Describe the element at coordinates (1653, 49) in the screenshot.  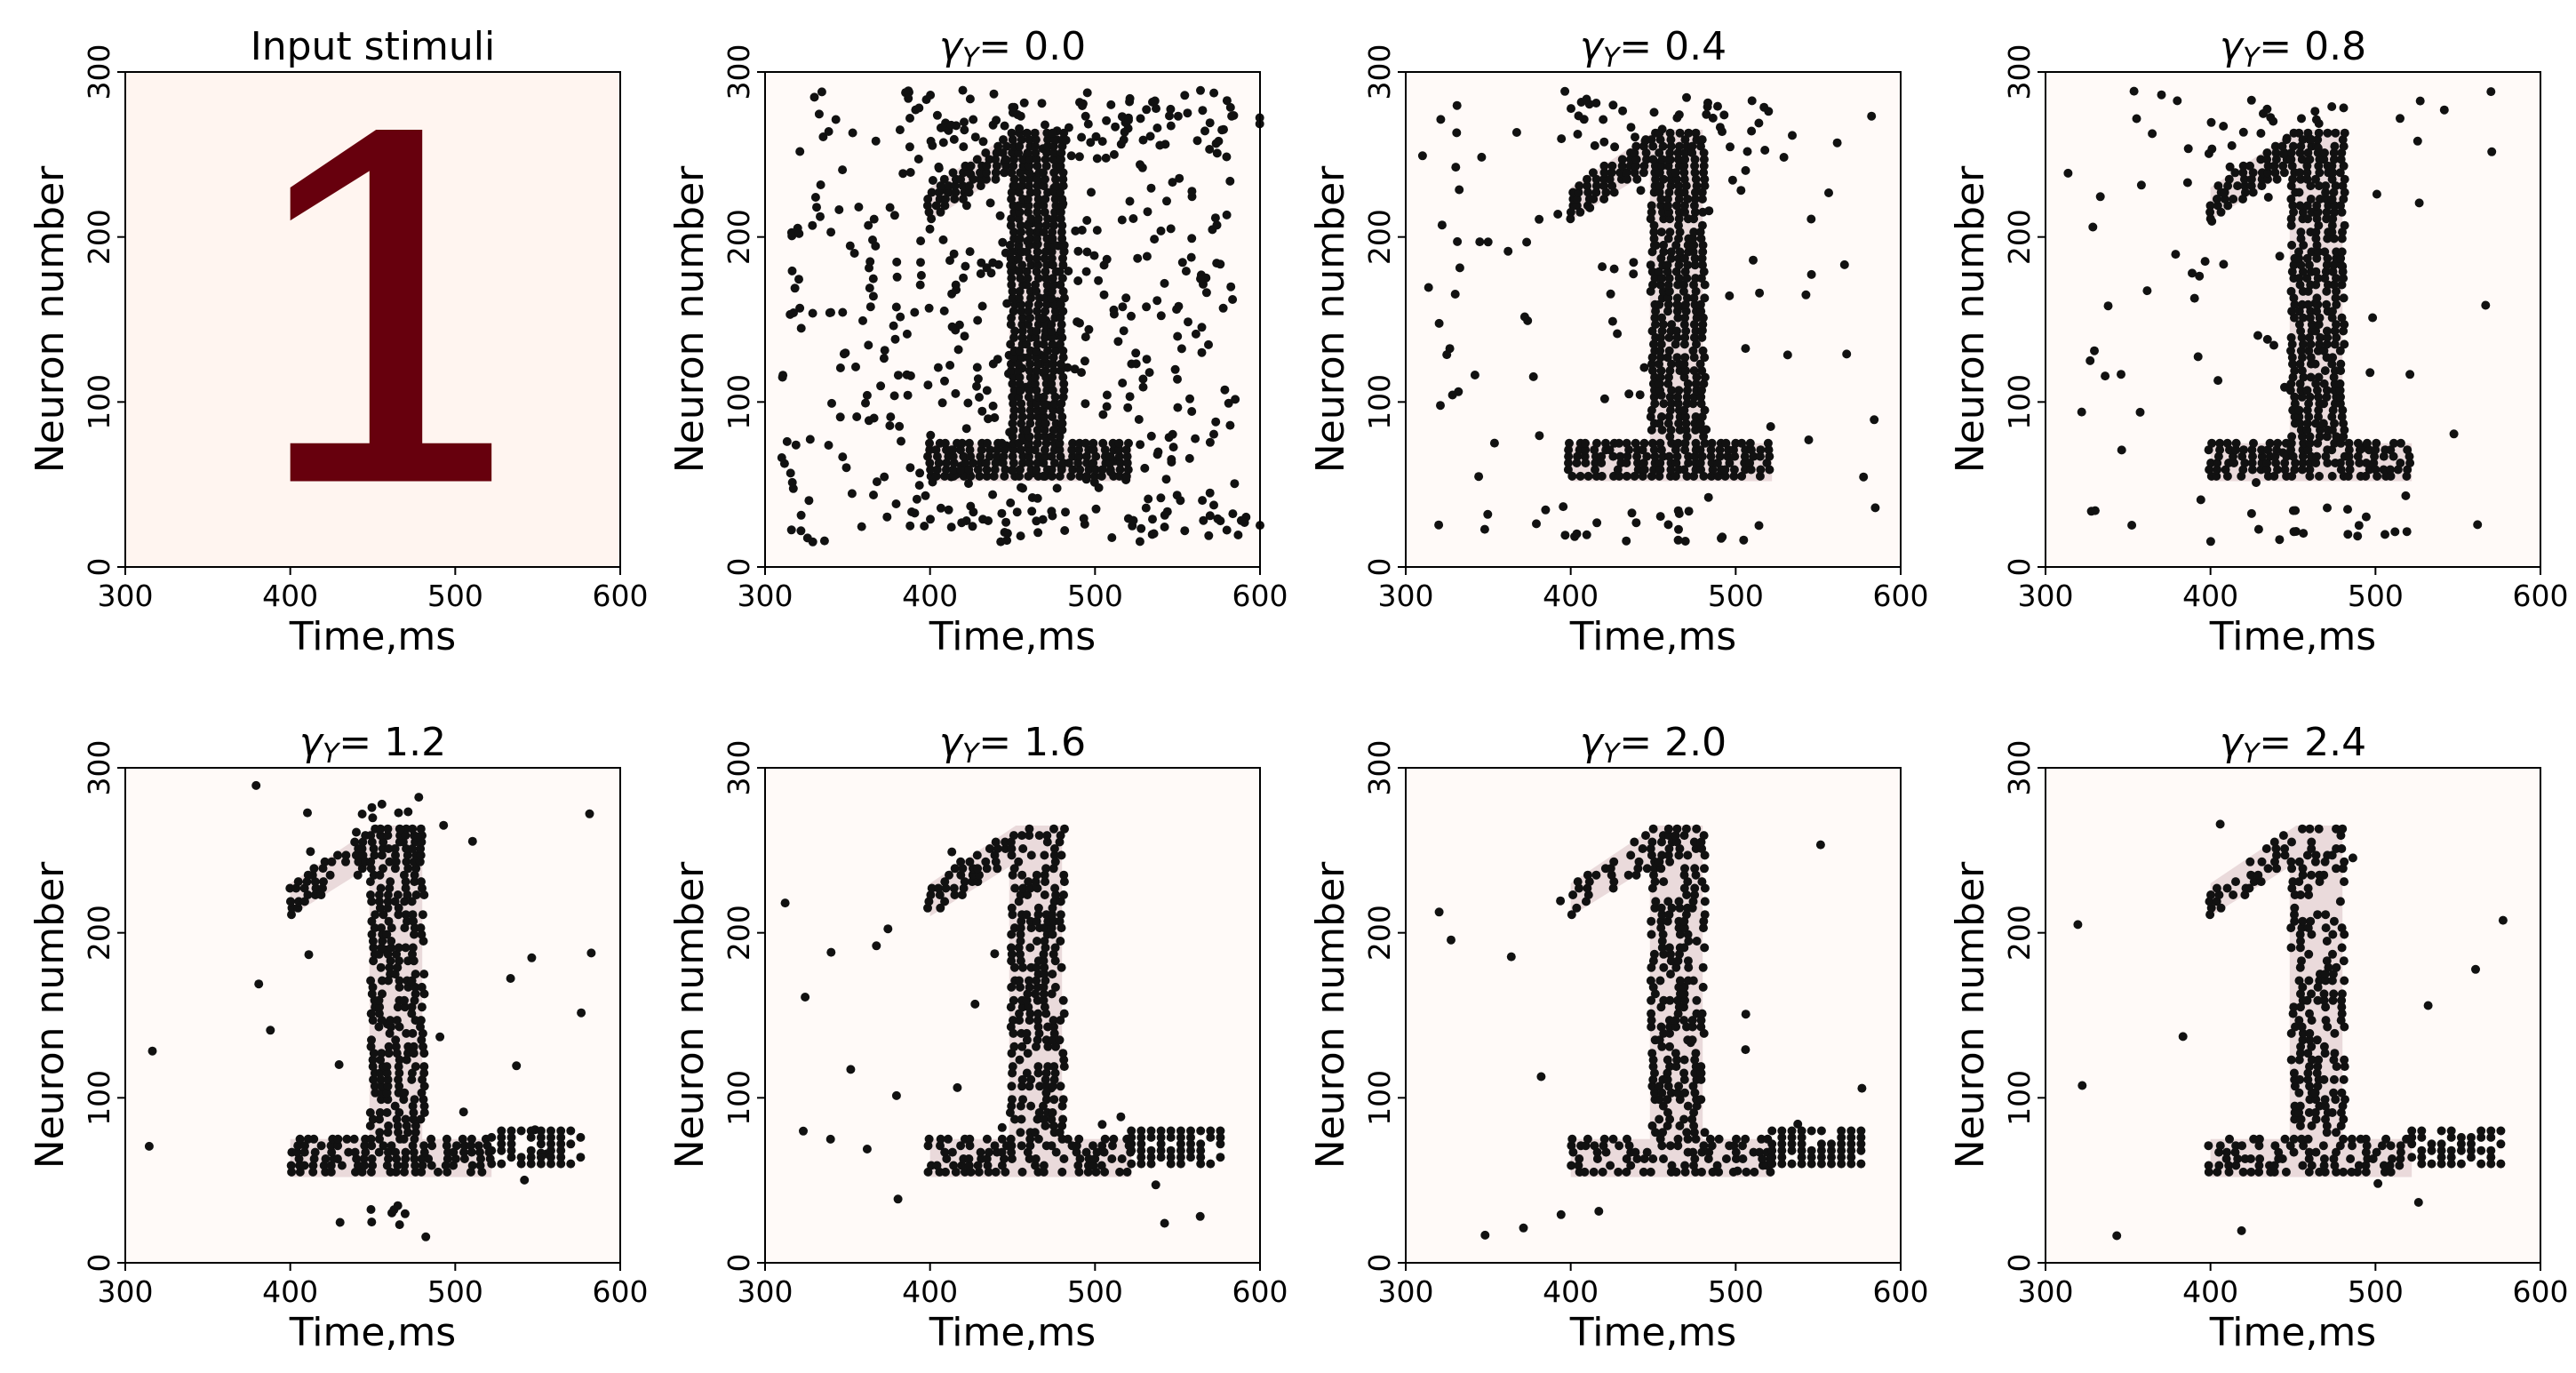
I see `panel-title: γY= 0.4` at that location.